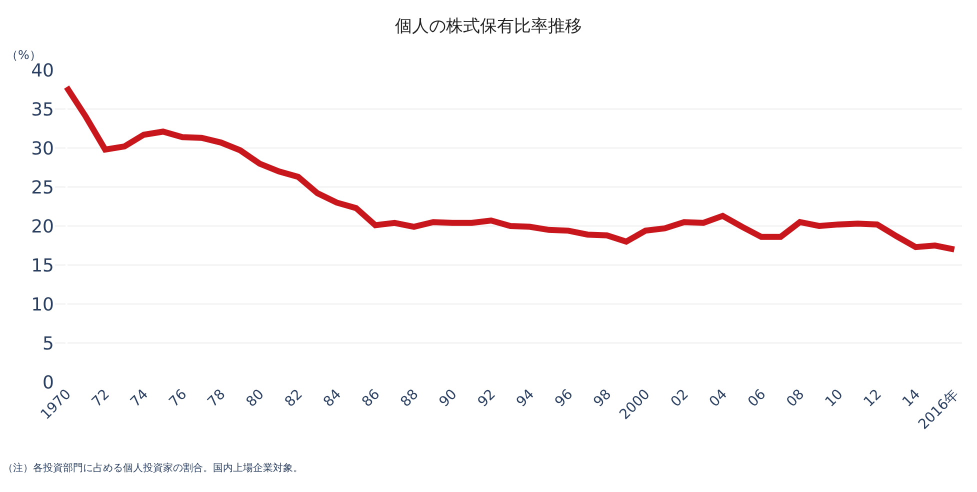  I want to click on y-axis-title: （%）, so click(24, 55).